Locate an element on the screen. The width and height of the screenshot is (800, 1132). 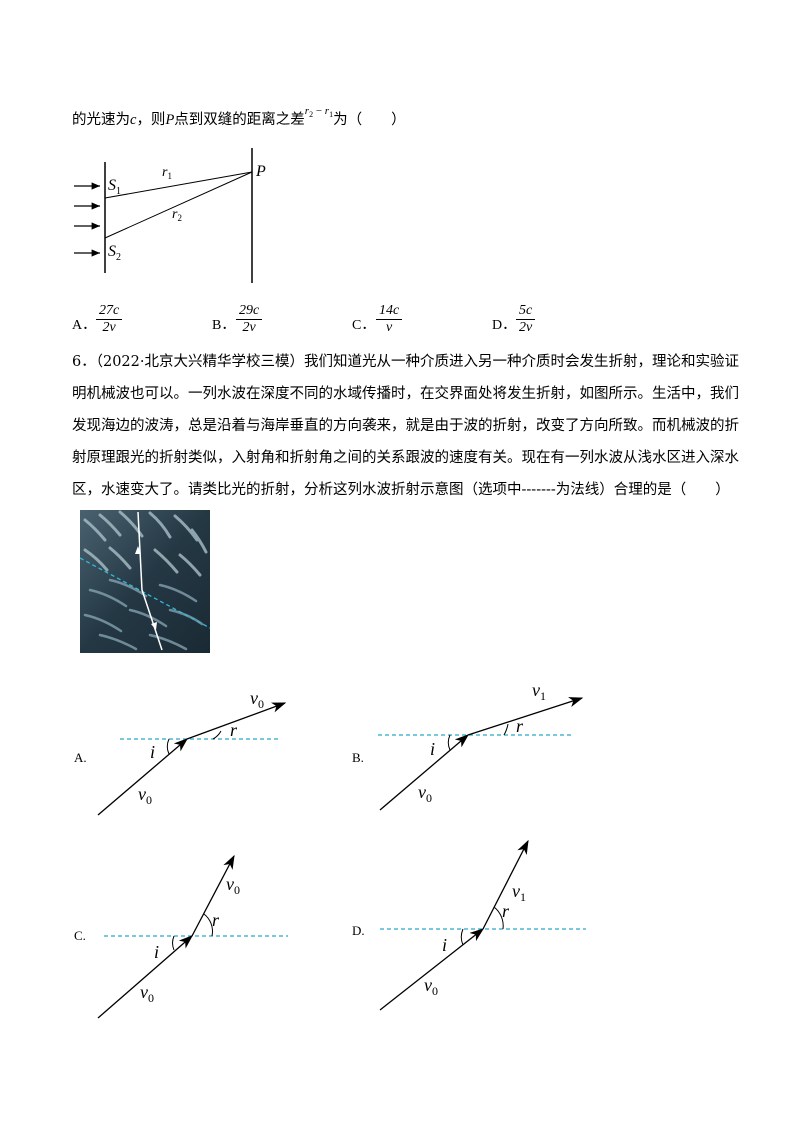
q6-option-d-diagram: D. i r v0 v1 is located at coordinates (500, 930).